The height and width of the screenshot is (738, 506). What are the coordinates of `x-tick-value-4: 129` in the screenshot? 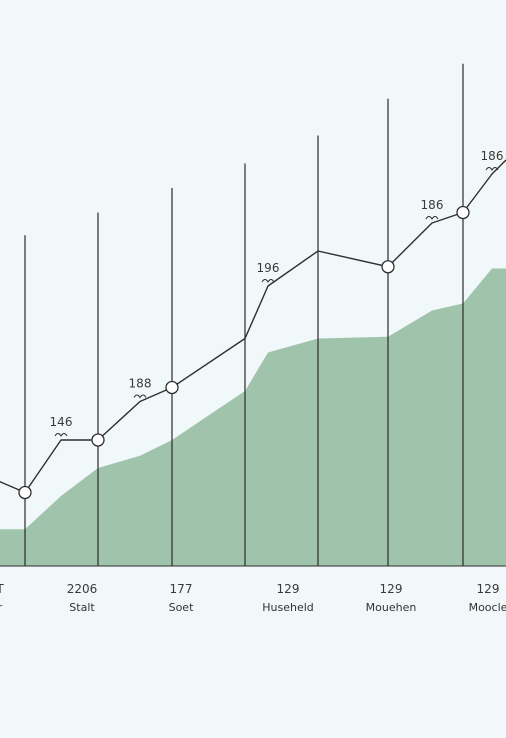 It's located at (391, 589).